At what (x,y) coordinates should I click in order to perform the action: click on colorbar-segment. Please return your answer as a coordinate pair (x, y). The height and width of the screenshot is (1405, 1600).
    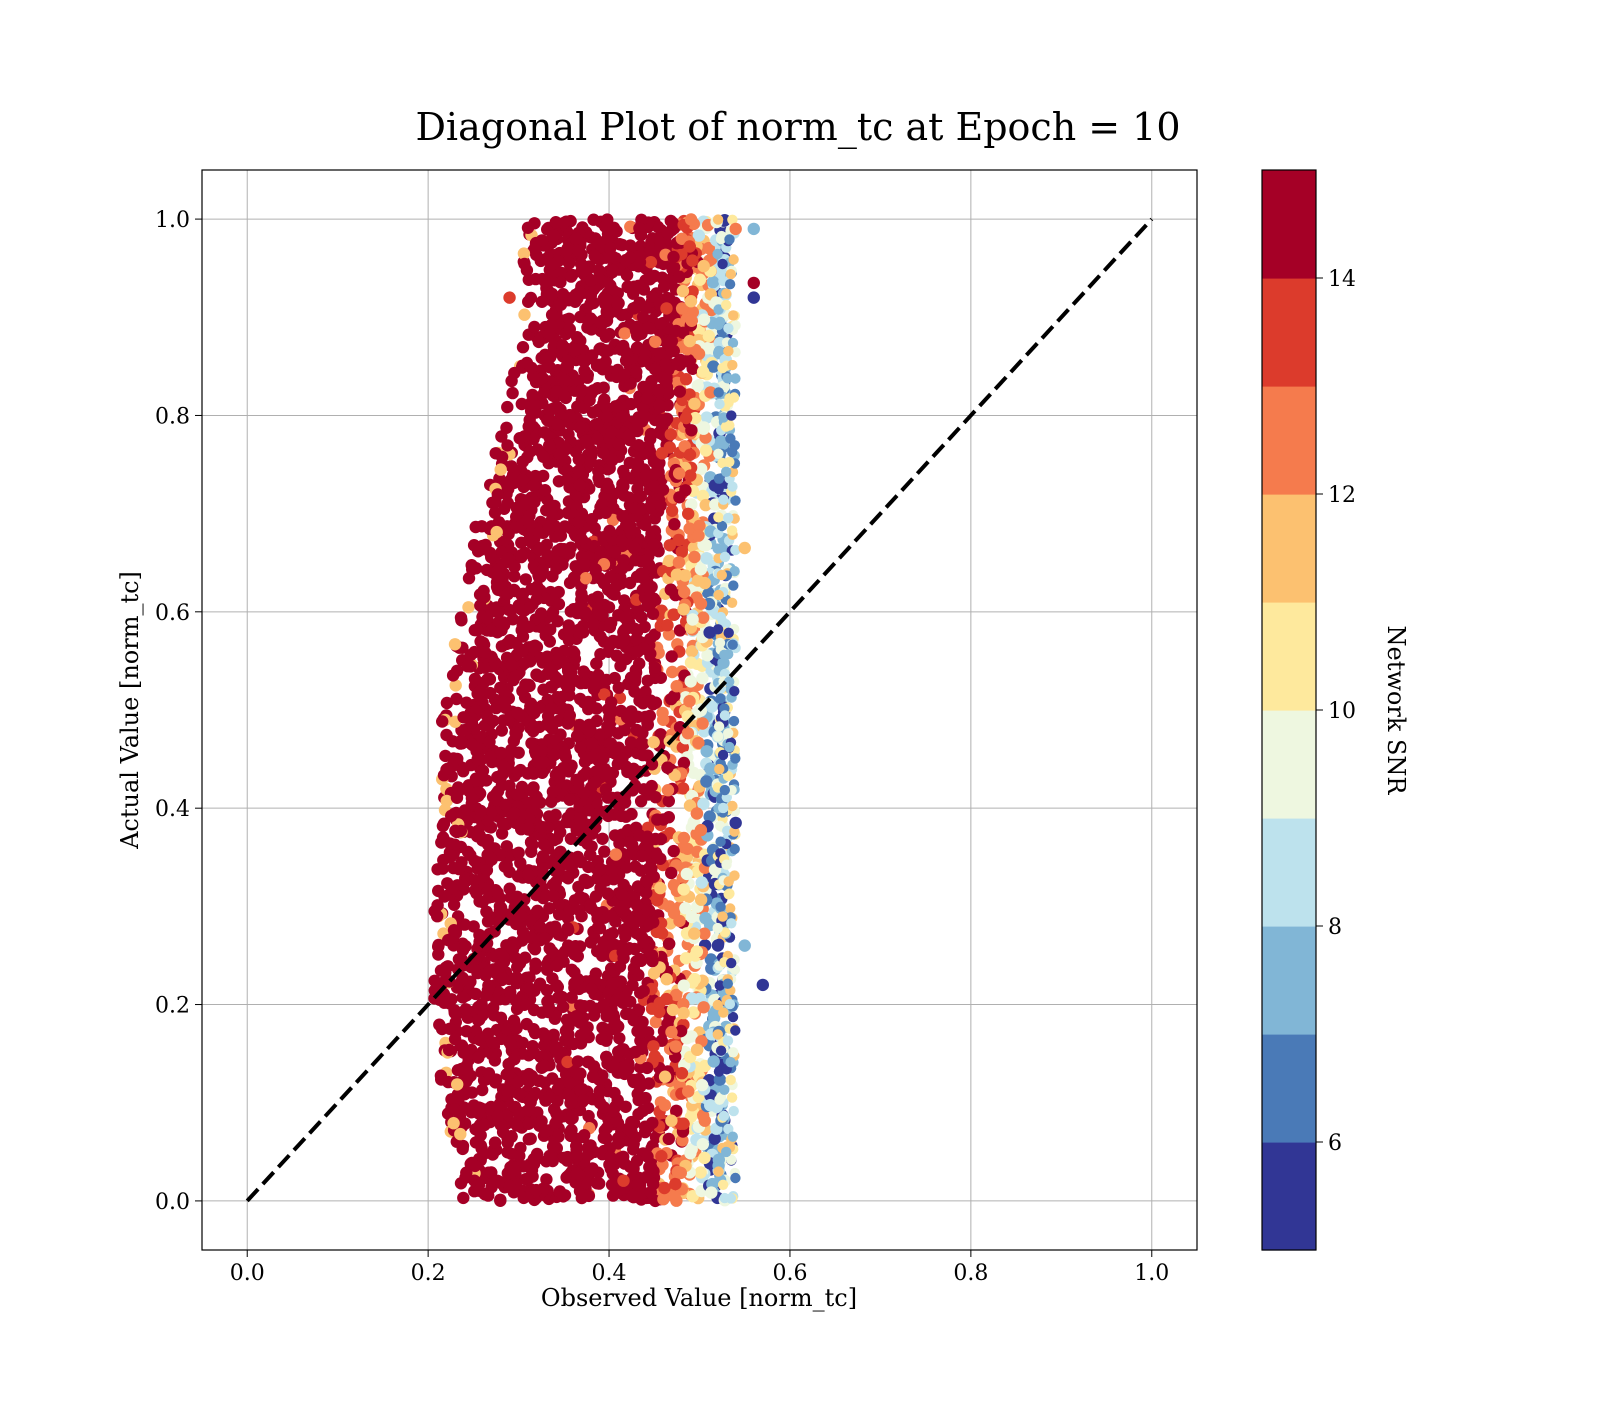
    Looking at the image, I should click on (1289, 224).